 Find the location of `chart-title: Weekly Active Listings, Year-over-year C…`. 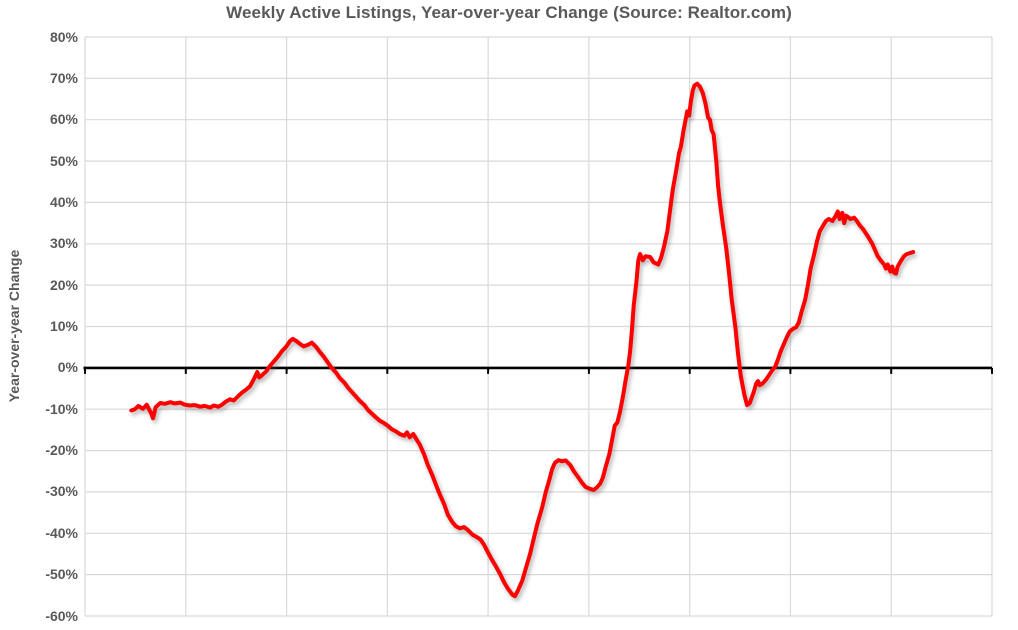

chart-title: Weekly Active Listings, Year-over-year C… is located at coordinates (509, 12).